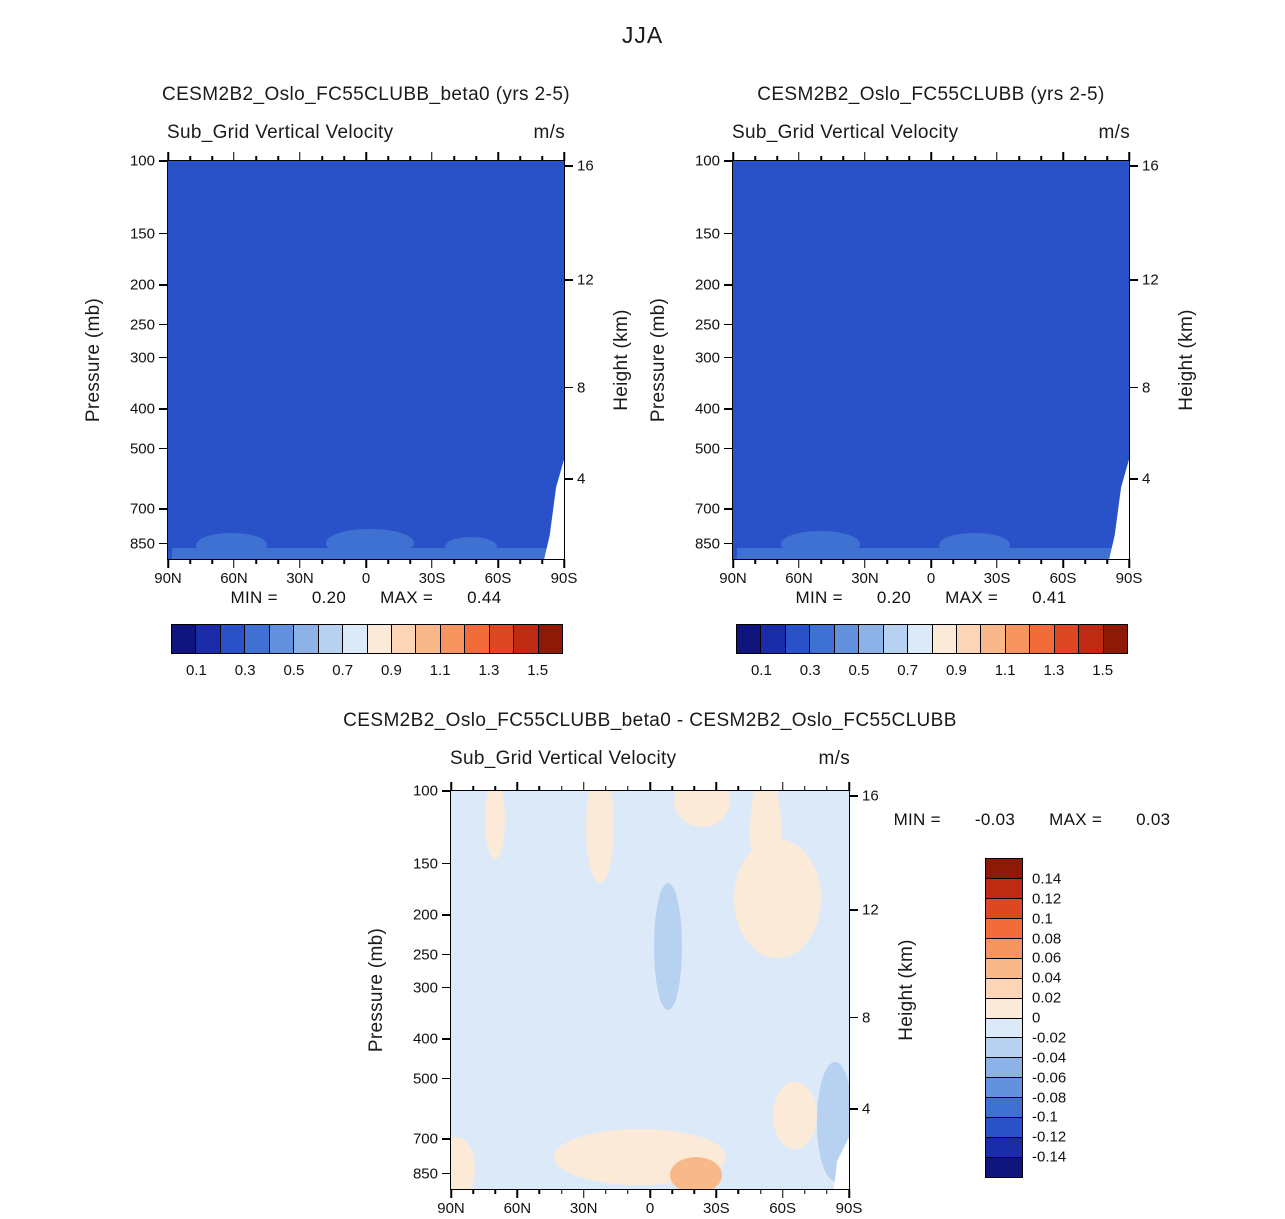 This screenshot has width=1285, height=1219. What do you see at coordinates (425, 791) in the screenshot?
I see `pressure-tick-label: 100` at bounding box center [425, 791].